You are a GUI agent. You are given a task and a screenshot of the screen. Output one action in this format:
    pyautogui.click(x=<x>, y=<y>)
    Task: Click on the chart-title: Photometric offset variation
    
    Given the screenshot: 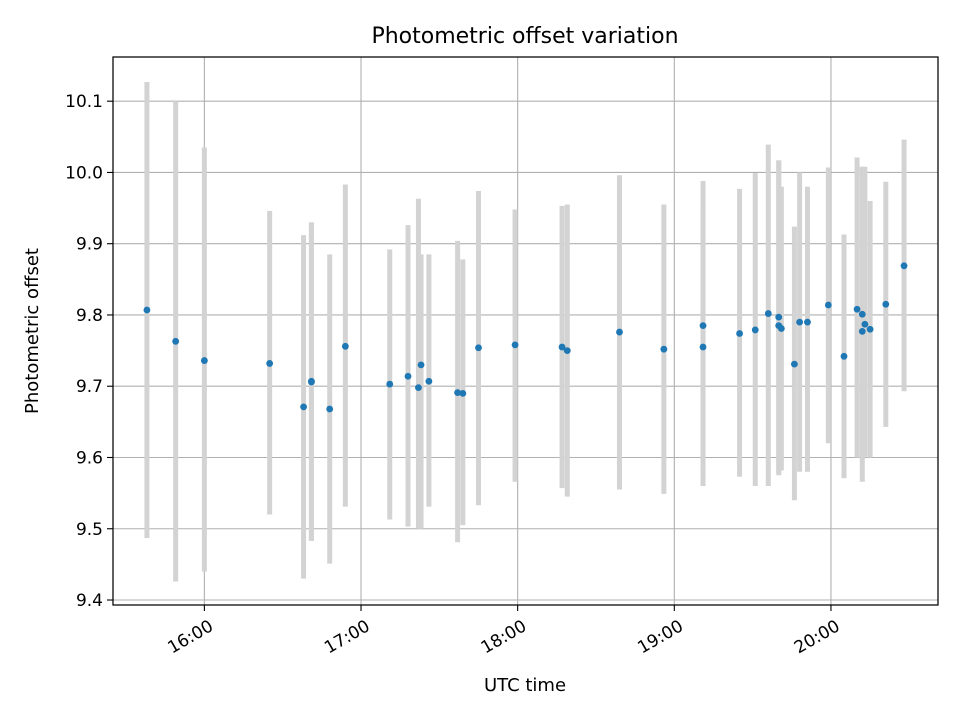 What is the action you would take?
    pyautogui.click(x=524, y=36)
    